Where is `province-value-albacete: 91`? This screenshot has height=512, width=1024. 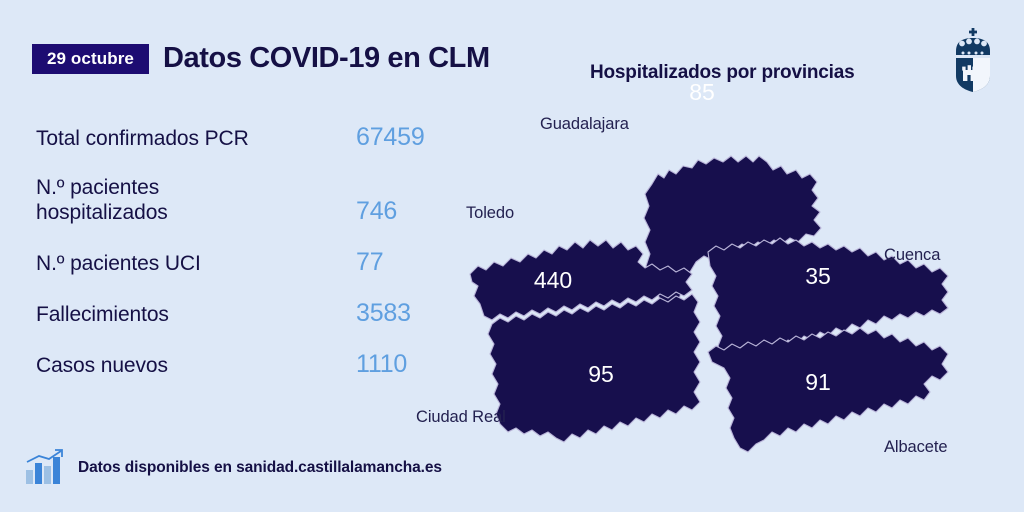 province-value-albacete: 91 is located at coordinates (818, 382).